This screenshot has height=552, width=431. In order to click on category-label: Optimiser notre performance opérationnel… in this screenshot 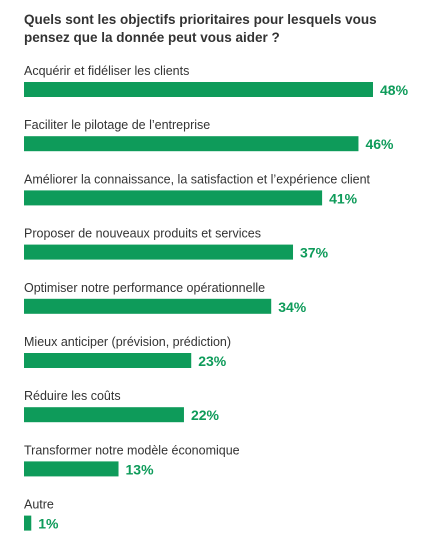, I will do `click(144, 288)`.